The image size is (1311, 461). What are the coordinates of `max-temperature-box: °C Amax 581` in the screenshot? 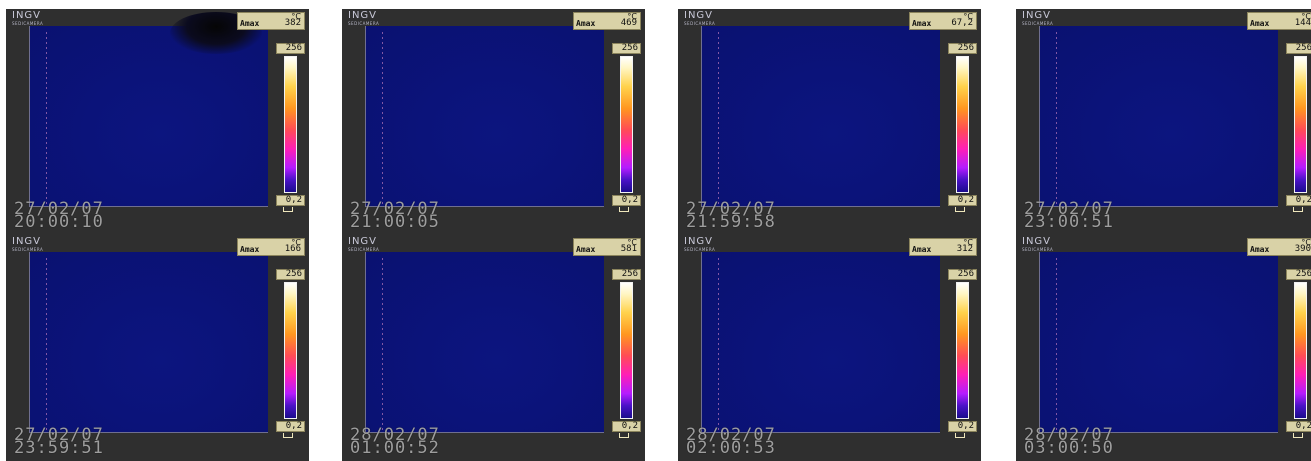 It's located at (607, 247).